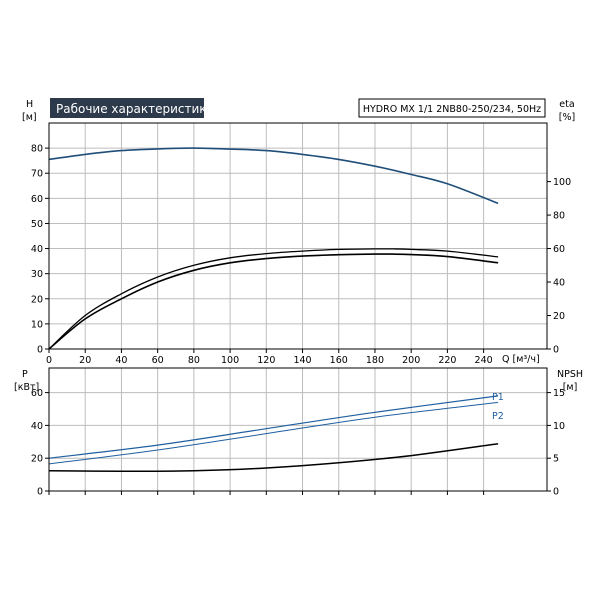 This screenshot has width=600, height=604. Describe the element at coordinates (556, 459) in the screenshot. I see `tick-label-right: 5` at that location.